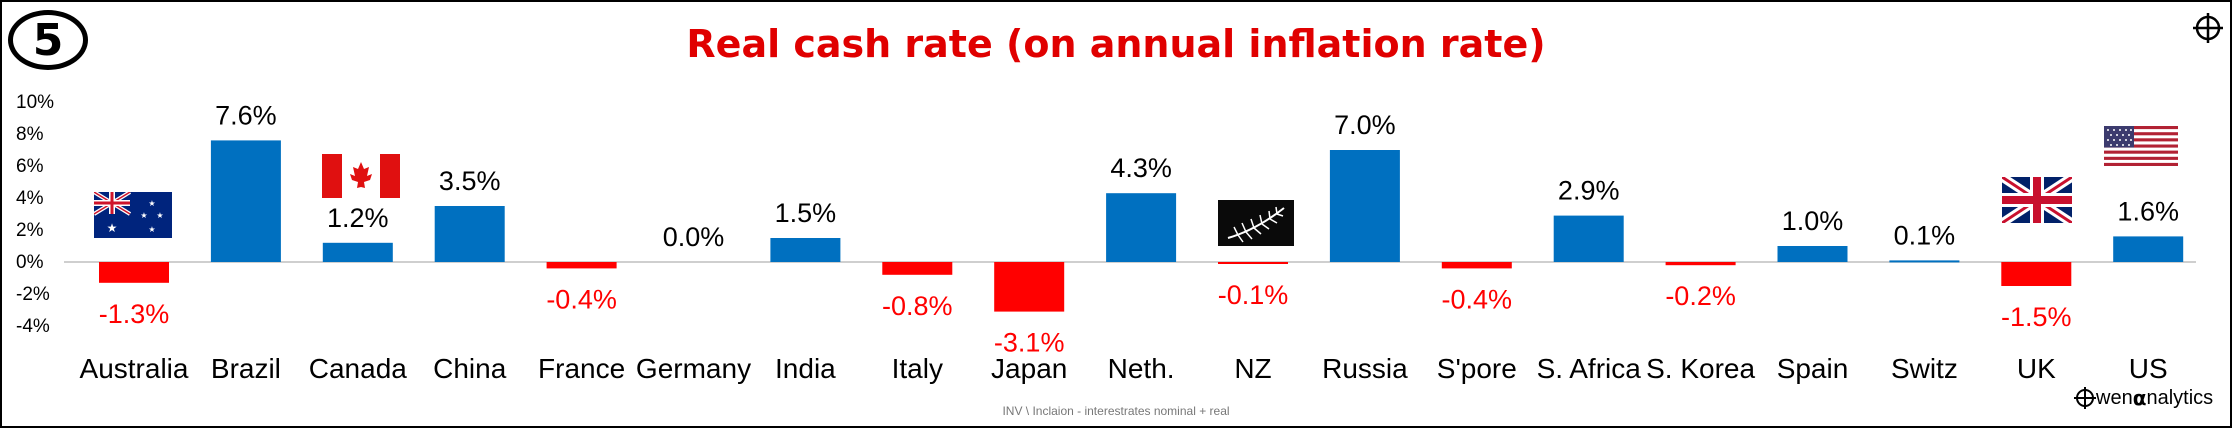 The height and width of the screenshot is (428, 2232). What do you see at coordinates (917, 306) in the screenshot?
I see `data-label: -0.8%` at bounding box center [917, 306].